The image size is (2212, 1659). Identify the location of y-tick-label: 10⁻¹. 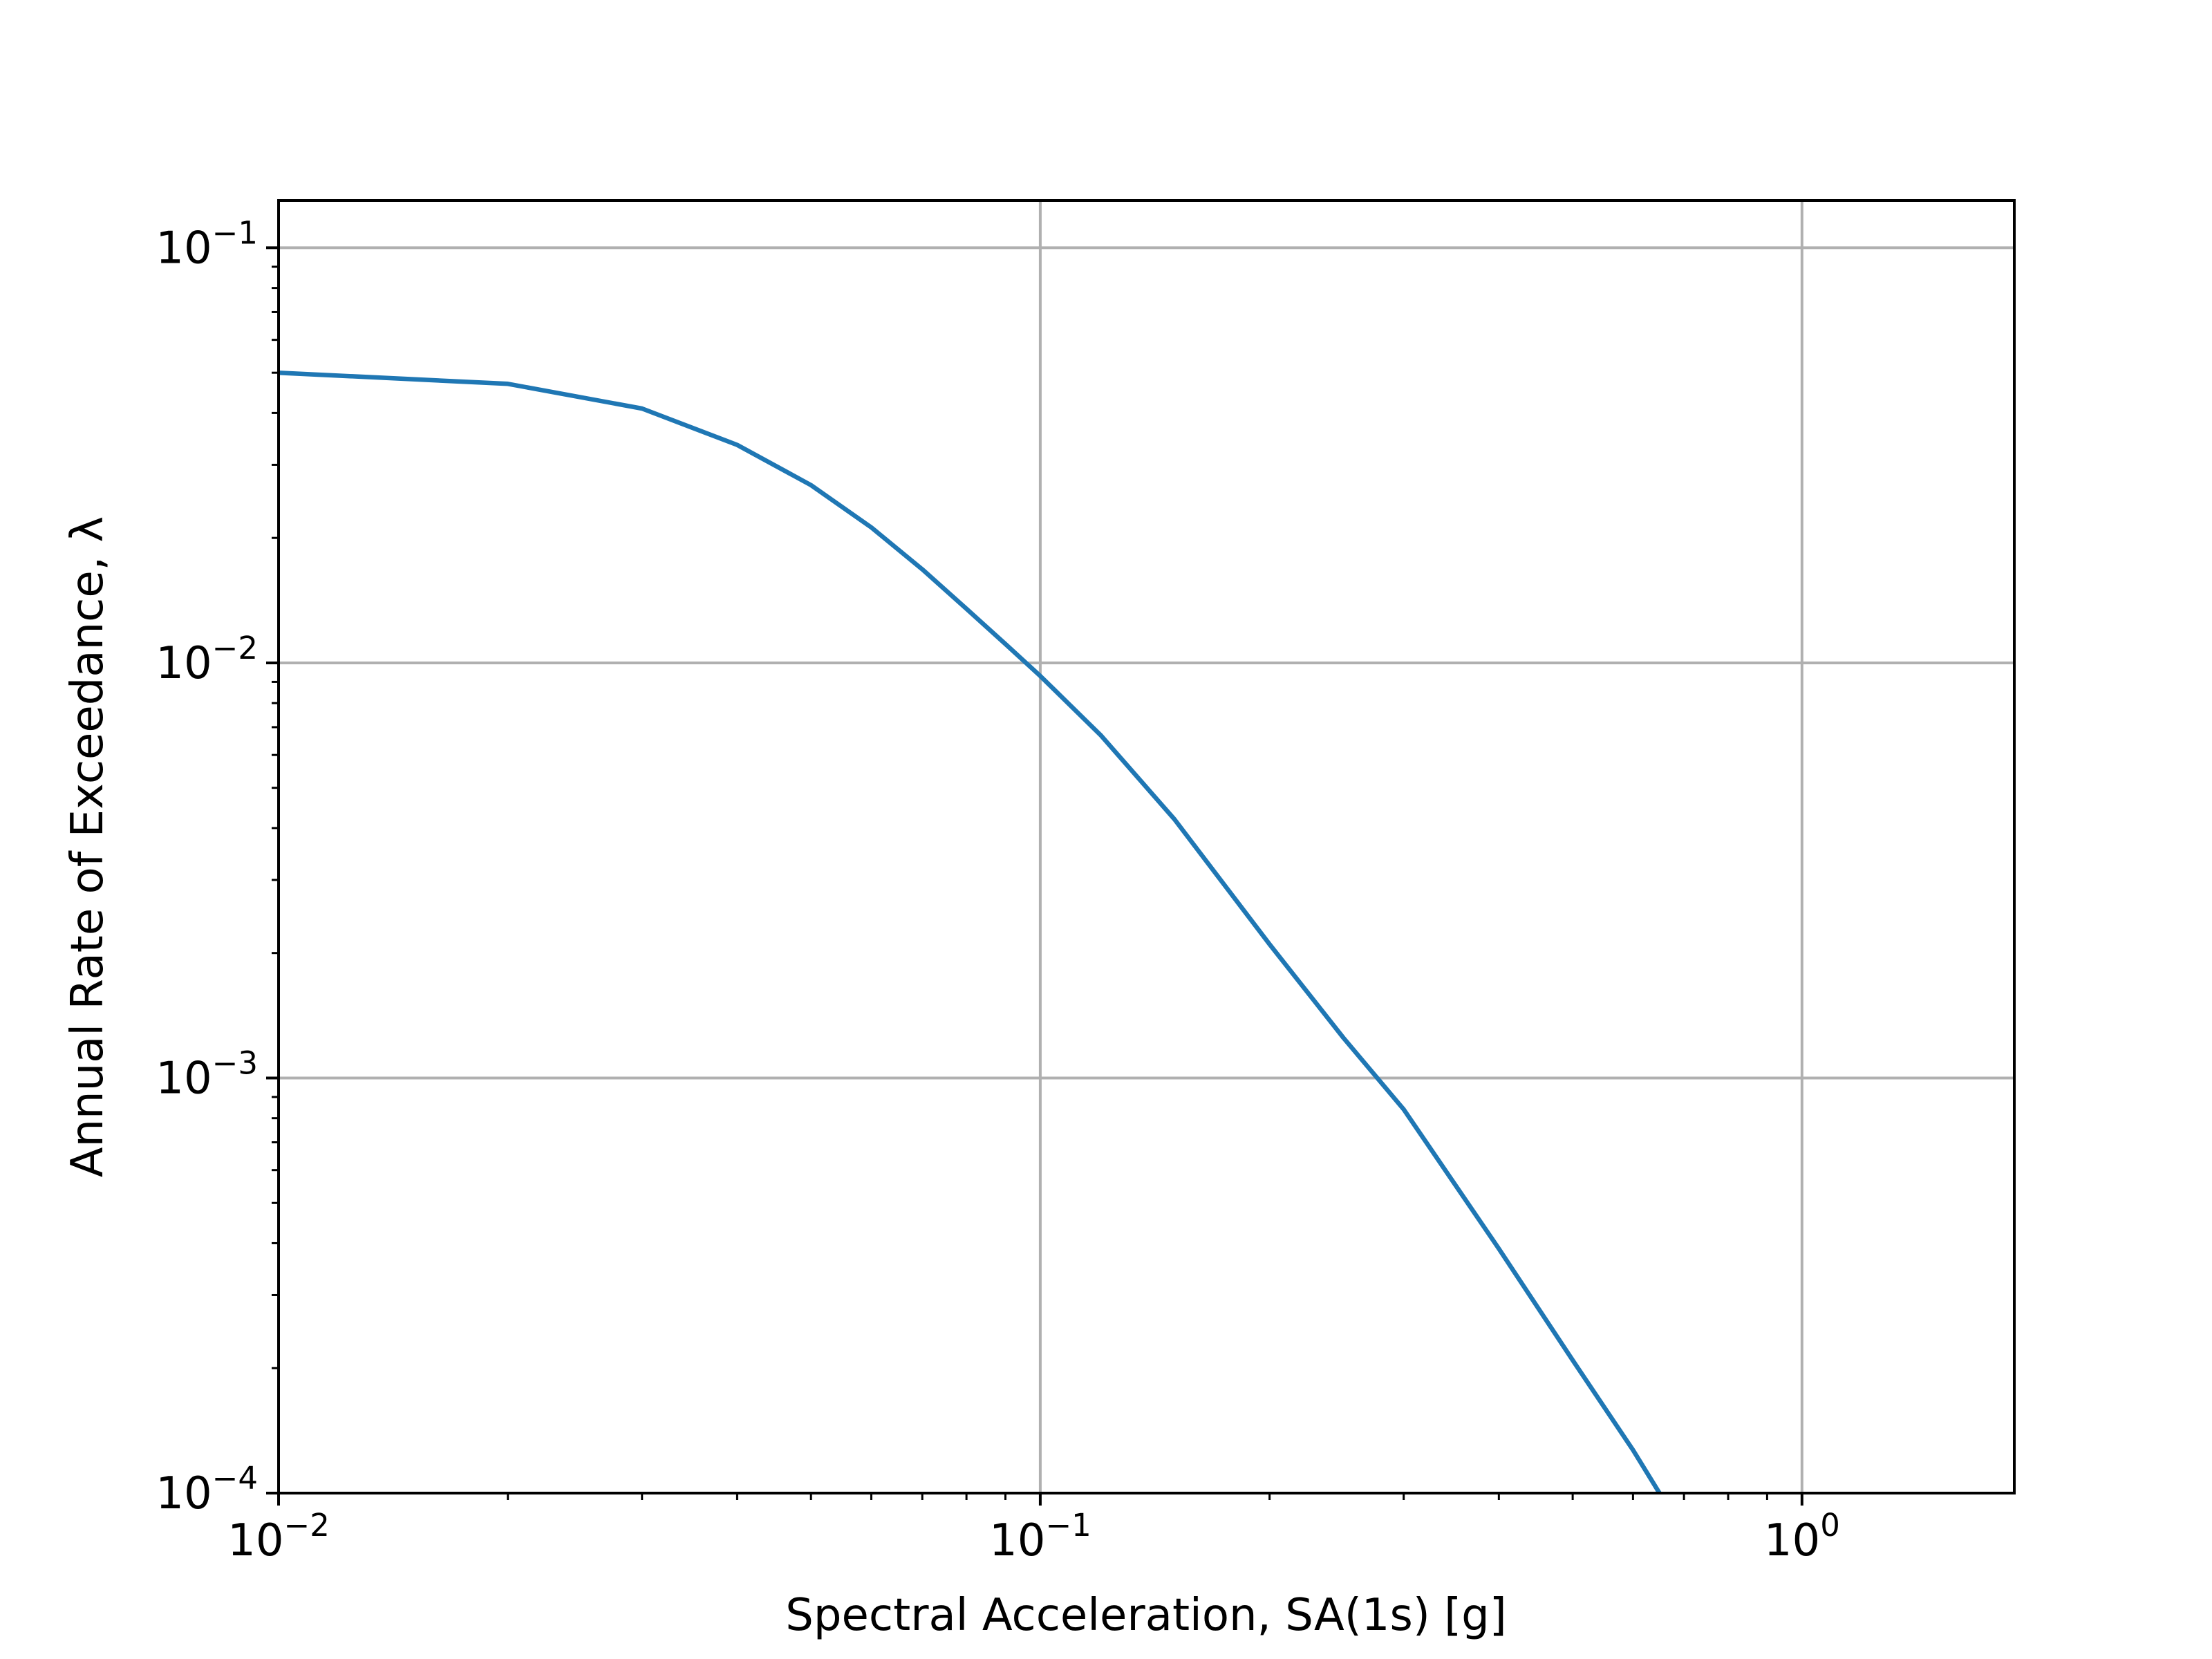
(207, 244).